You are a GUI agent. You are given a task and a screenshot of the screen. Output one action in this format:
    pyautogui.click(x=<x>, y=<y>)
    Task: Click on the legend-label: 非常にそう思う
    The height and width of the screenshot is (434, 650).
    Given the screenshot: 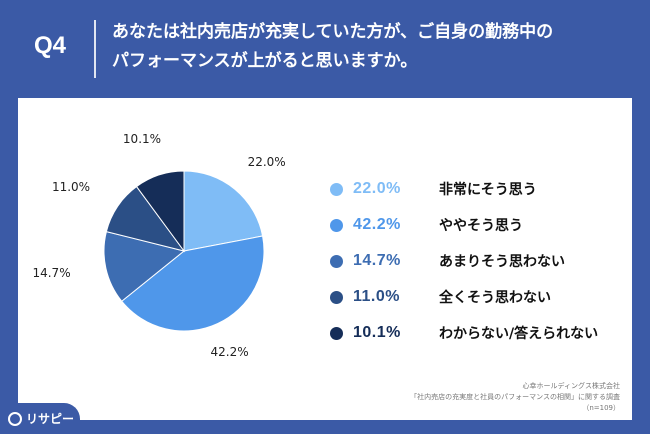 What is the action you would take?
    pyautogui.click(x=488, y=190)
    